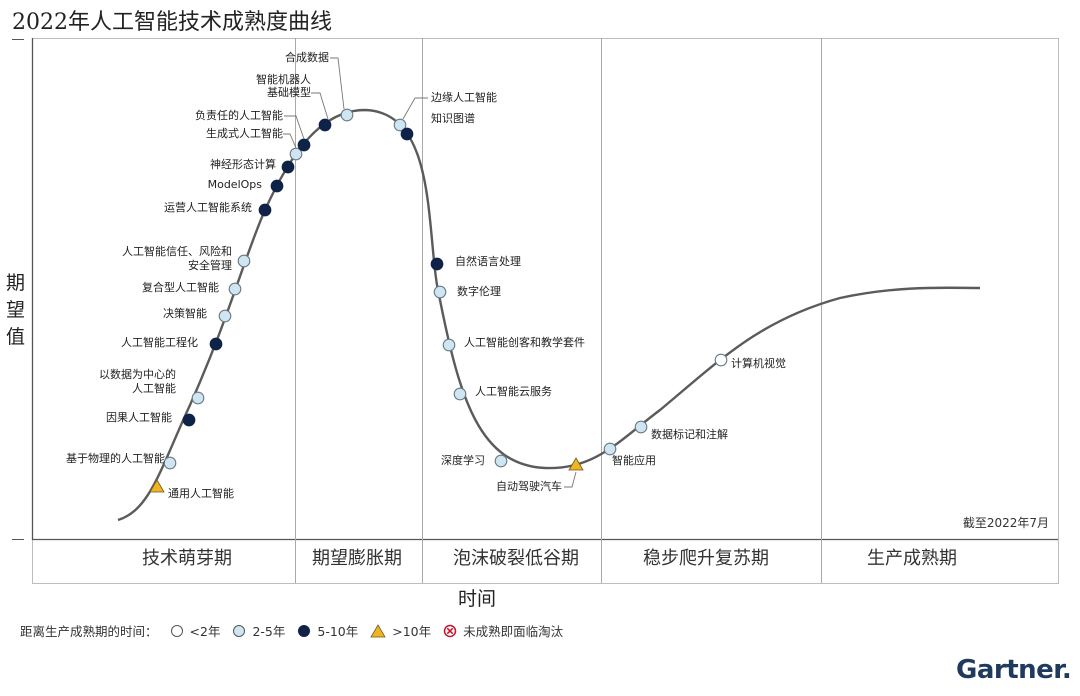  I want to click on tech-label: 自动驾驶汽车, so click(529, 486).